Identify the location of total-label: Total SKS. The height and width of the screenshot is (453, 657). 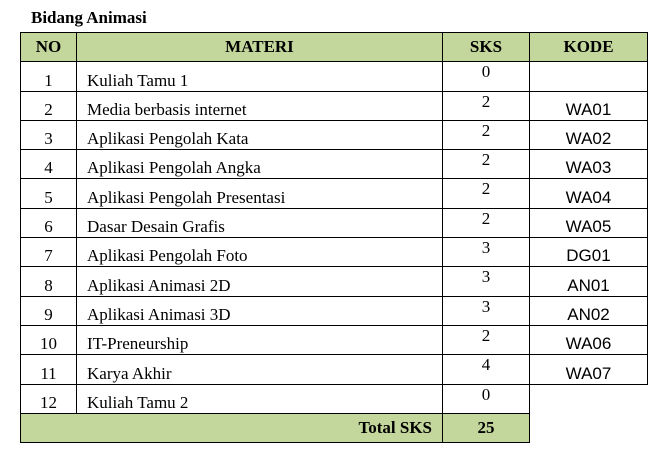
(231, 428).